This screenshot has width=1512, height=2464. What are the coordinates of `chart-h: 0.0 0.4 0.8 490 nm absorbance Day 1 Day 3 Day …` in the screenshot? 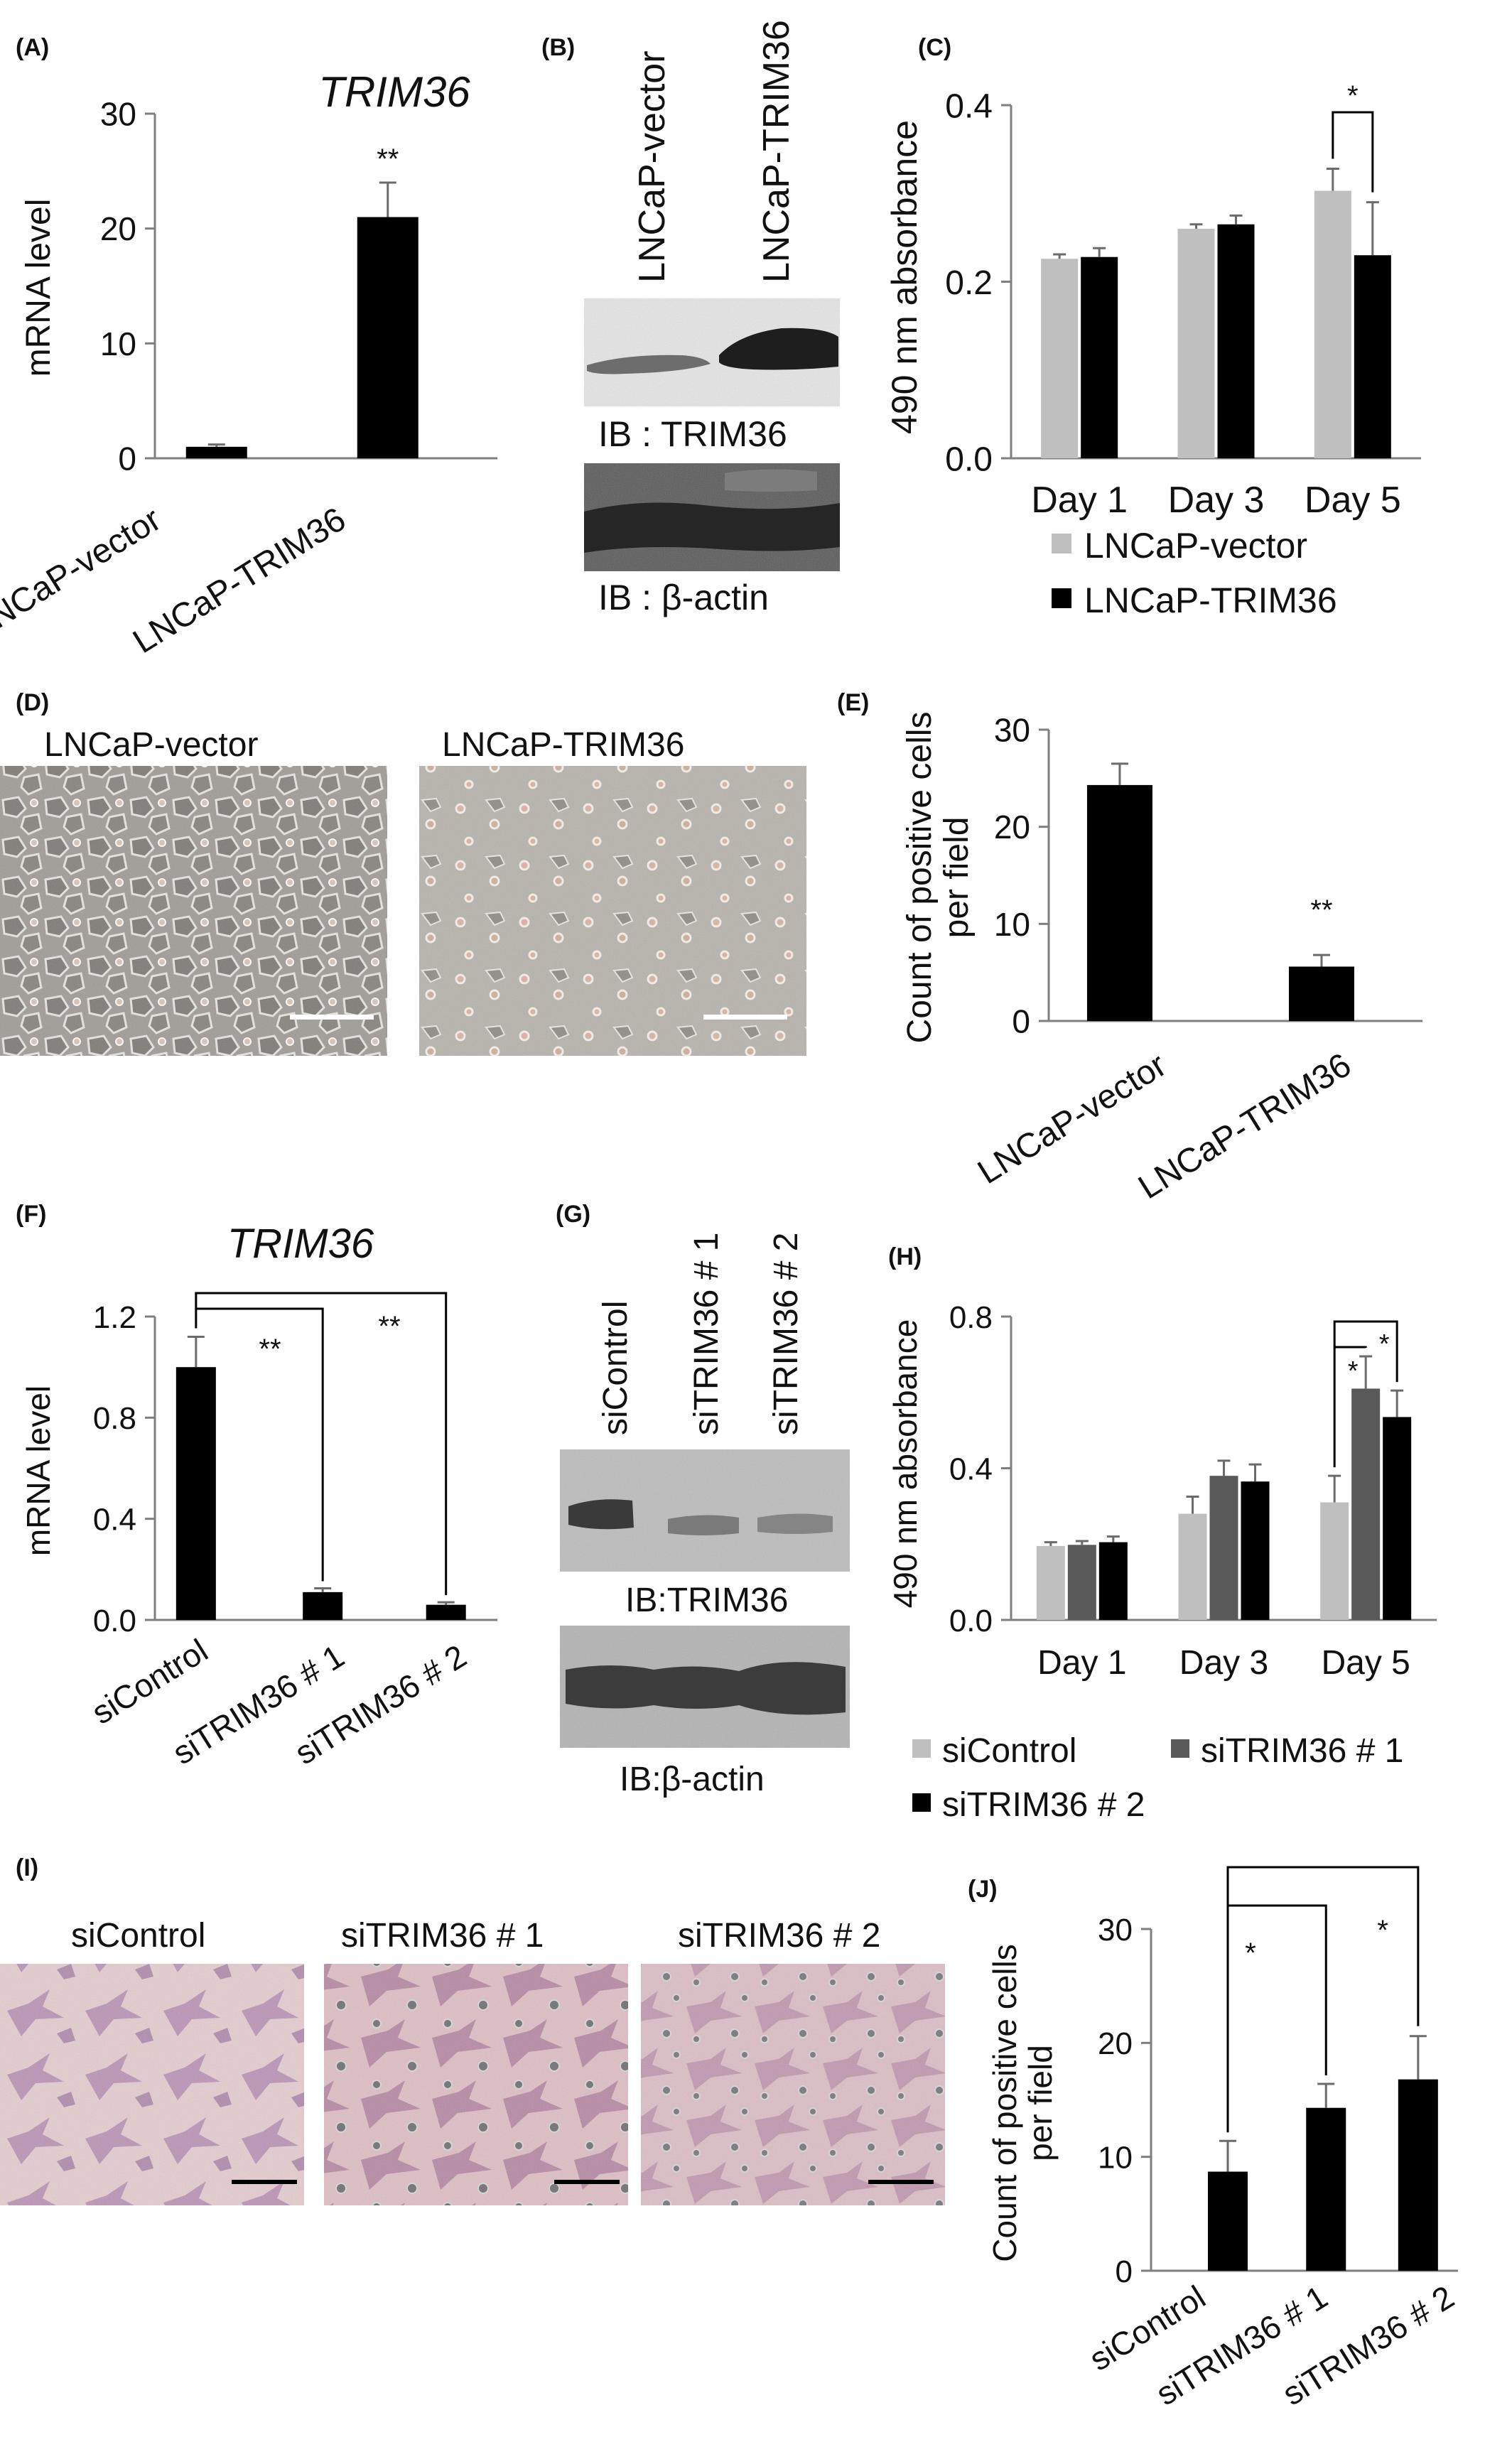 It's located at (1162, 1562).